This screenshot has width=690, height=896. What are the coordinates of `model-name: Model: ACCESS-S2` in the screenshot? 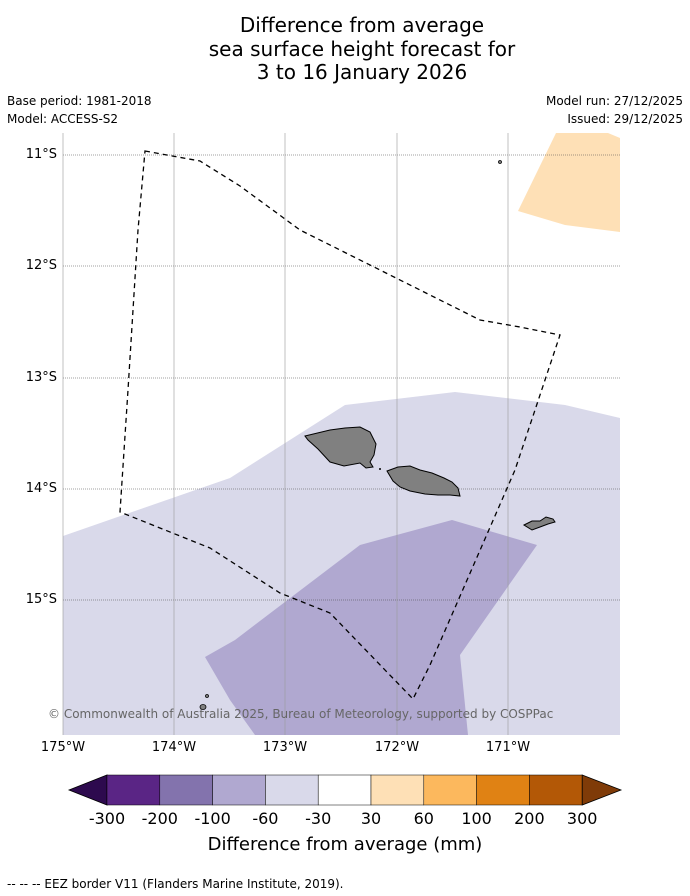 It's located at (63, 119).